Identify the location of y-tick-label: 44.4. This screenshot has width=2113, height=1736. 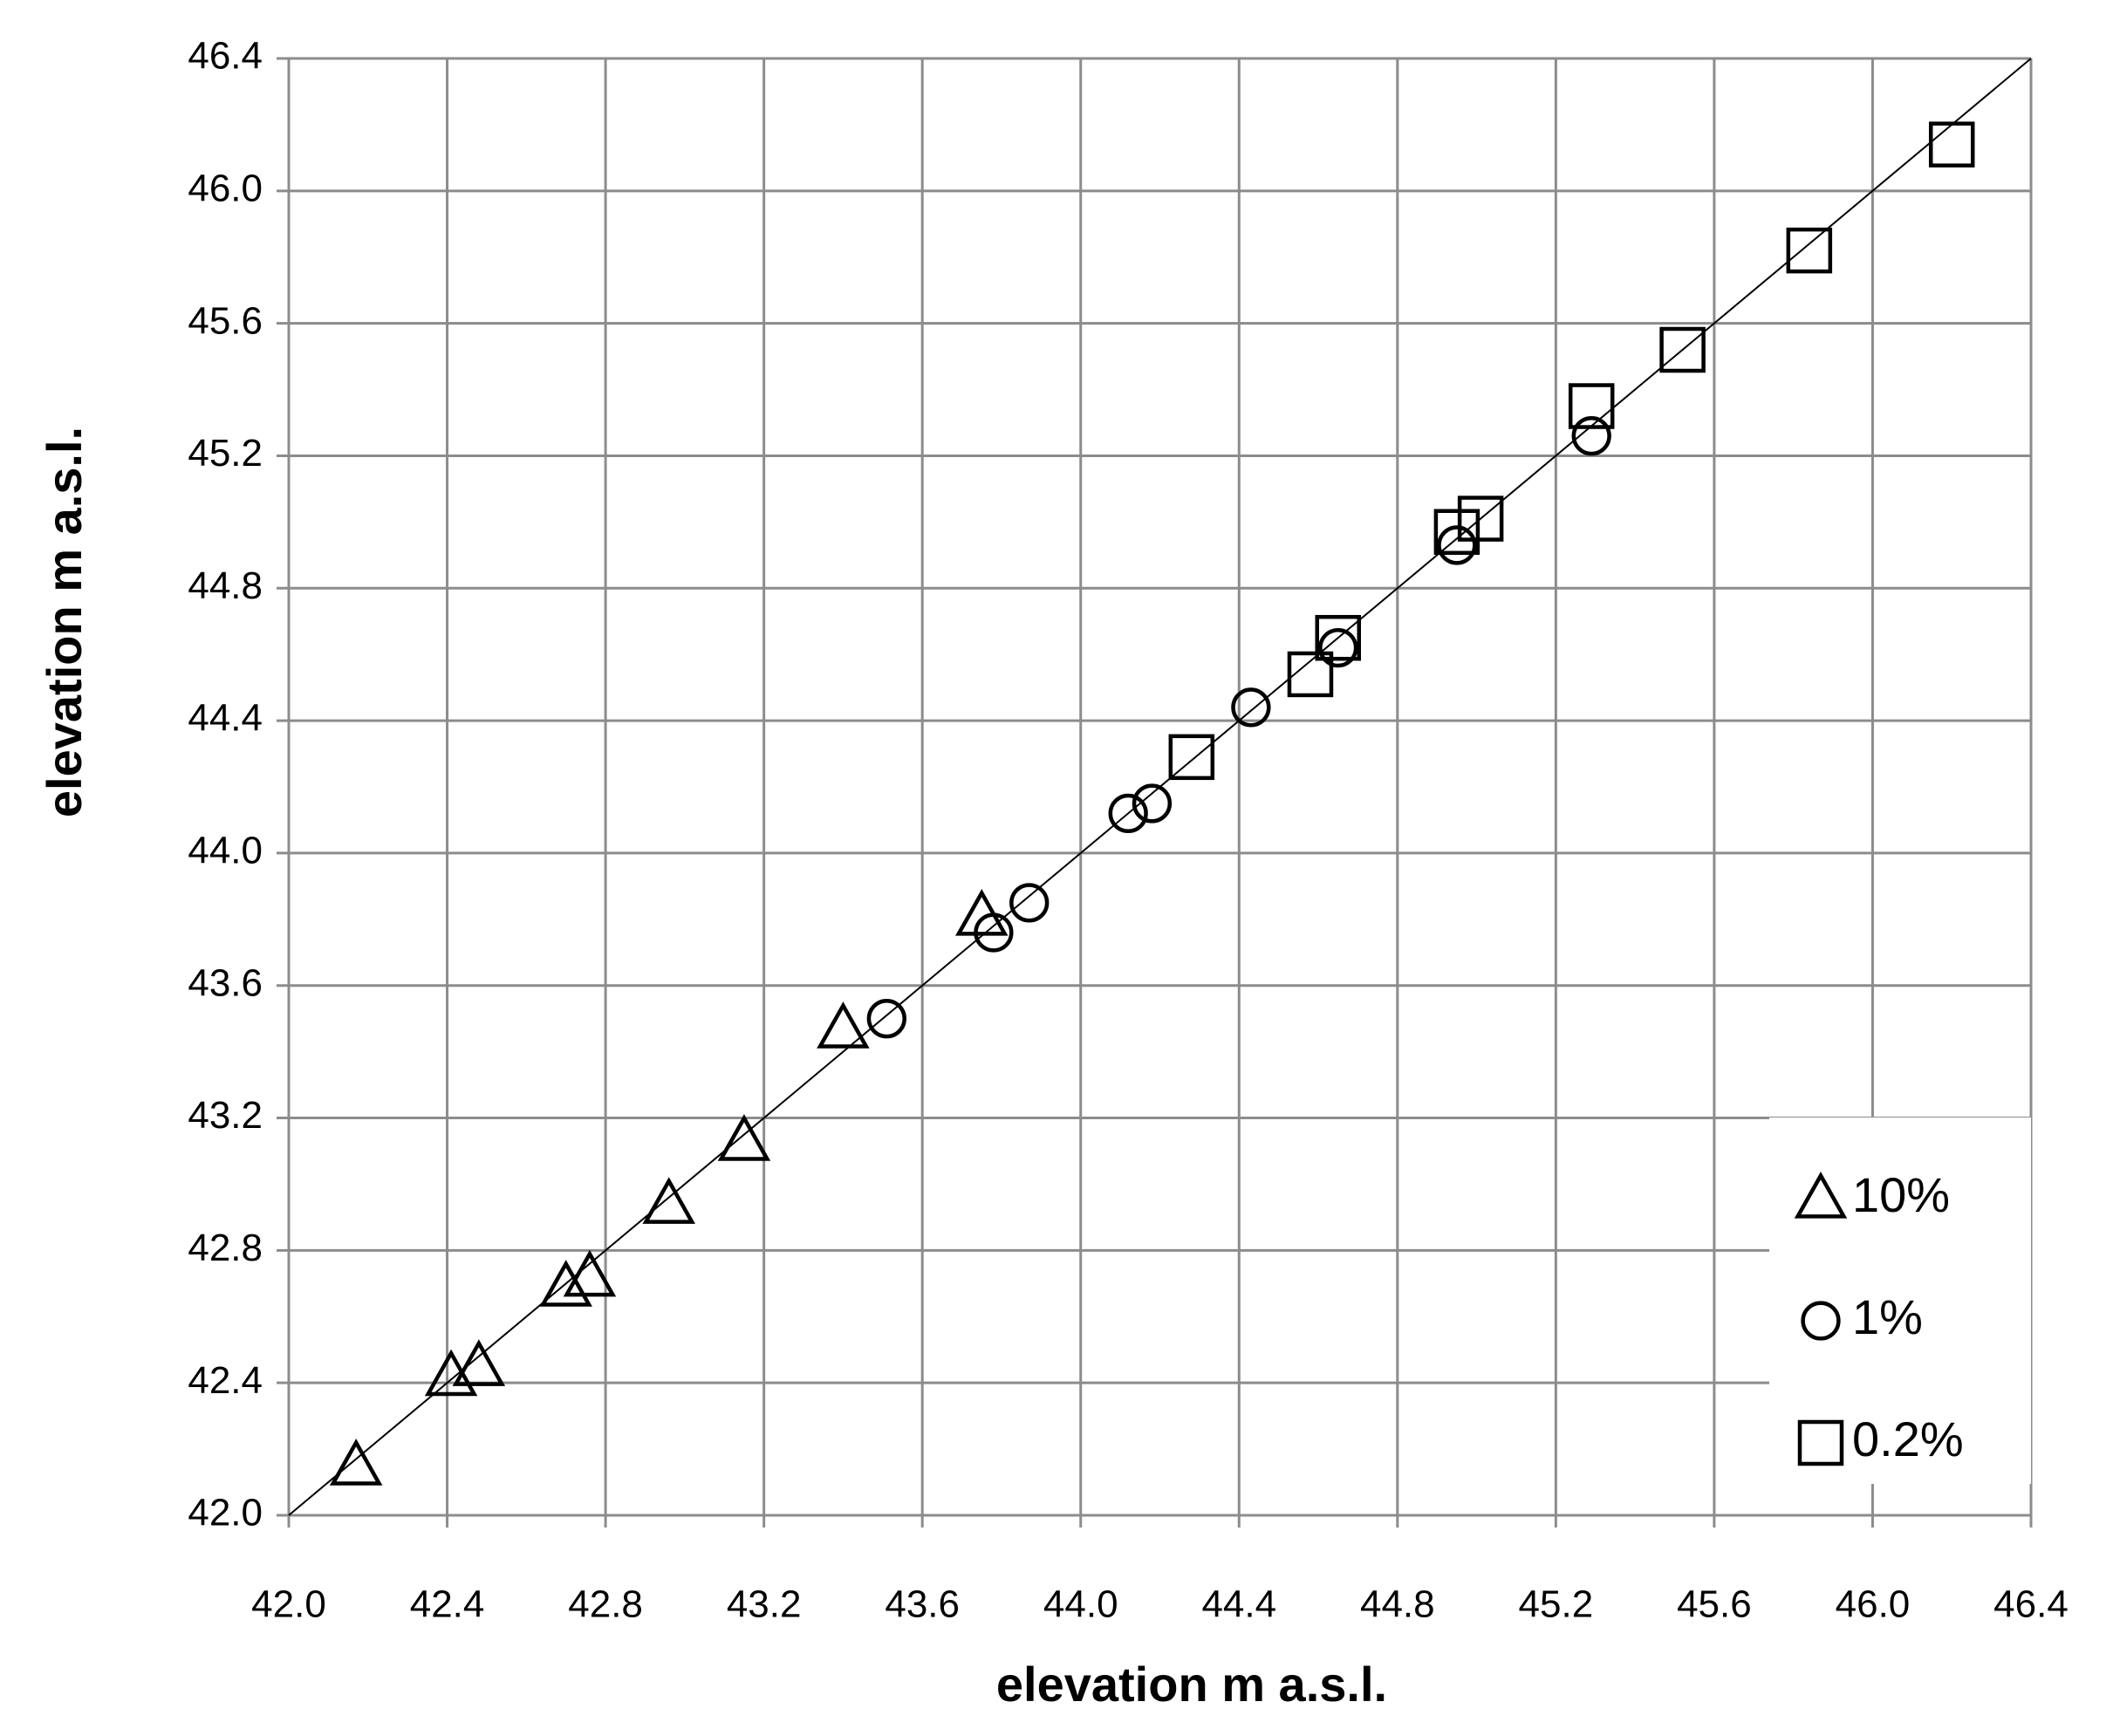
(225, 718).